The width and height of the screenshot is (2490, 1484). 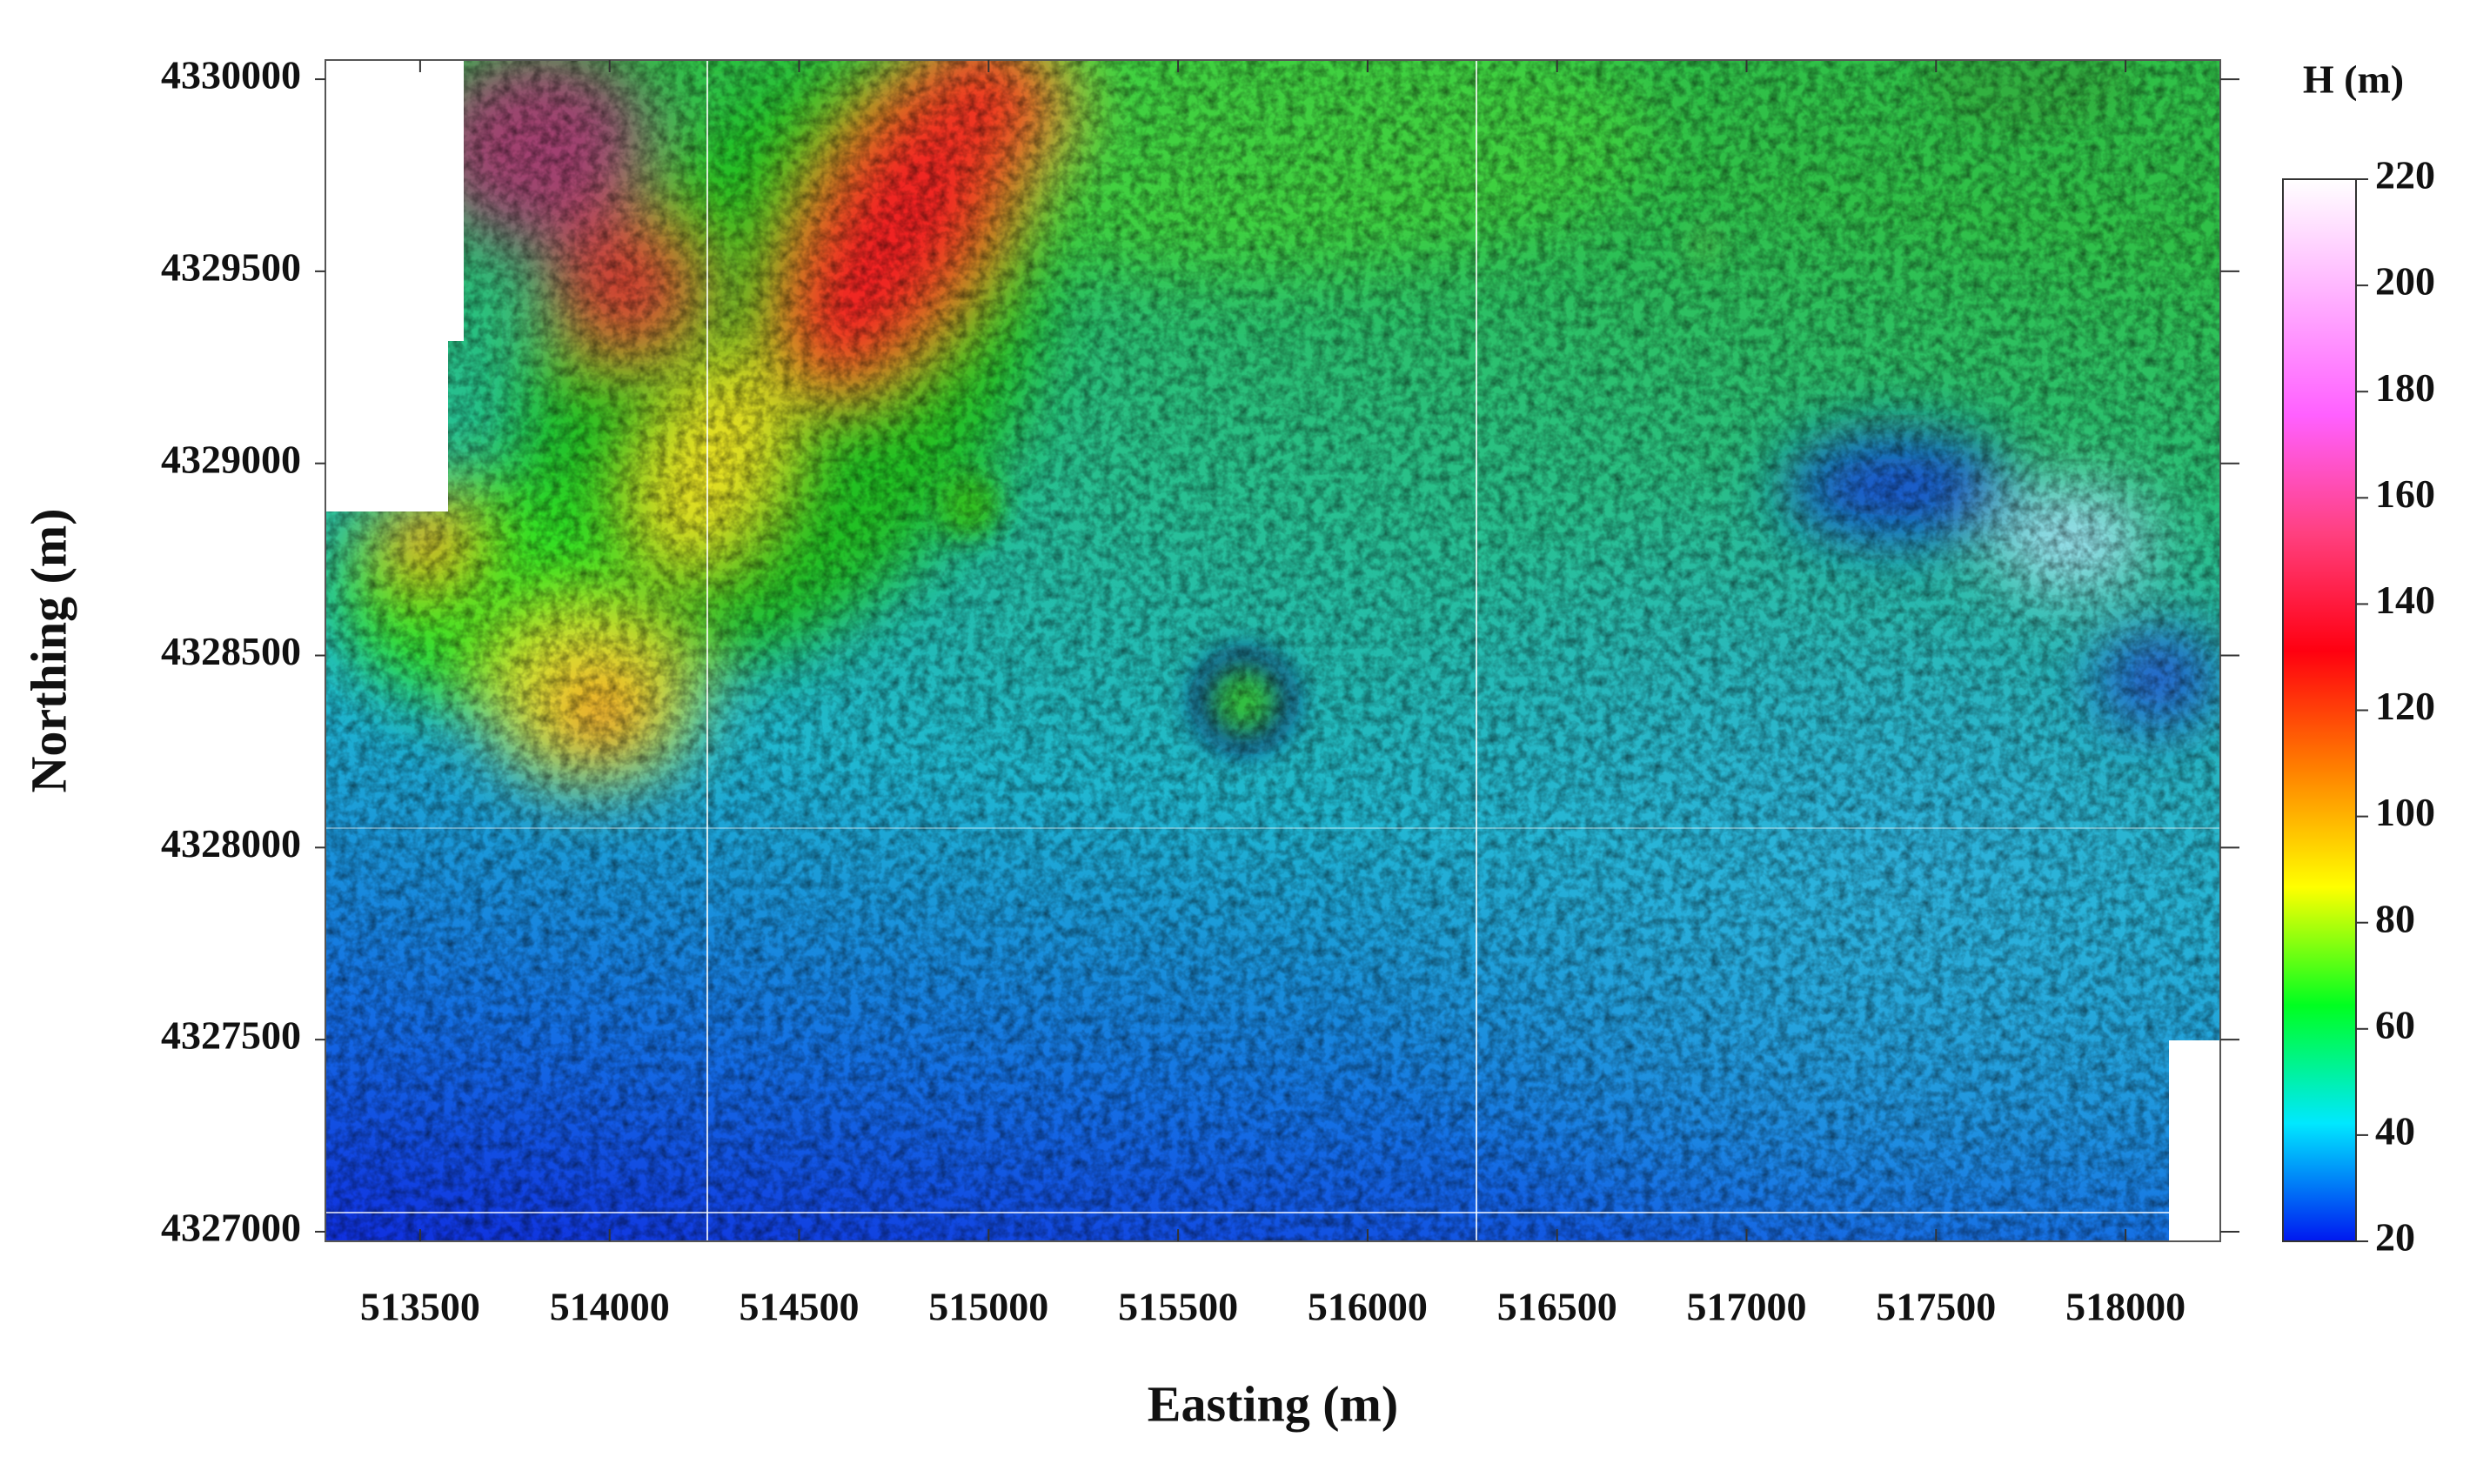 I want to click on colorbar, so click(x=2319, y=710).